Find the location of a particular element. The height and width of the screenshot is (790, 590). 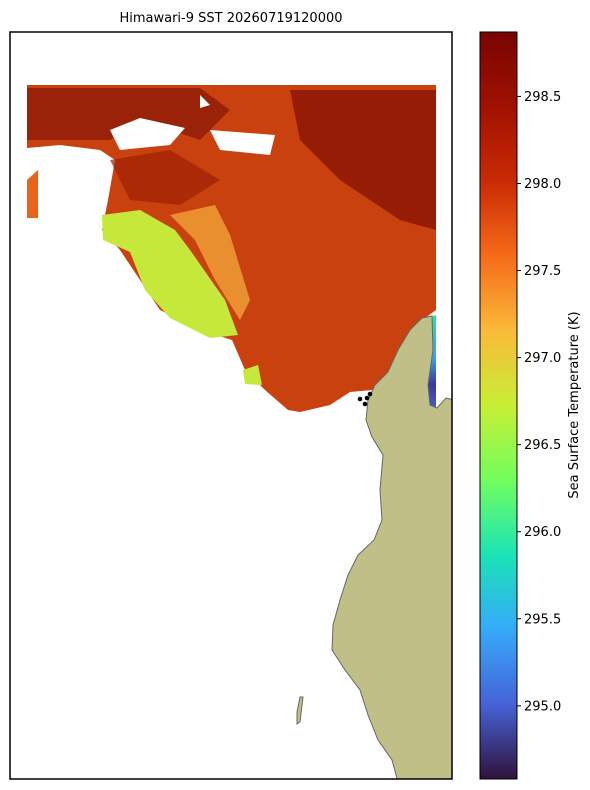

land is located at coordinates (391, 547).